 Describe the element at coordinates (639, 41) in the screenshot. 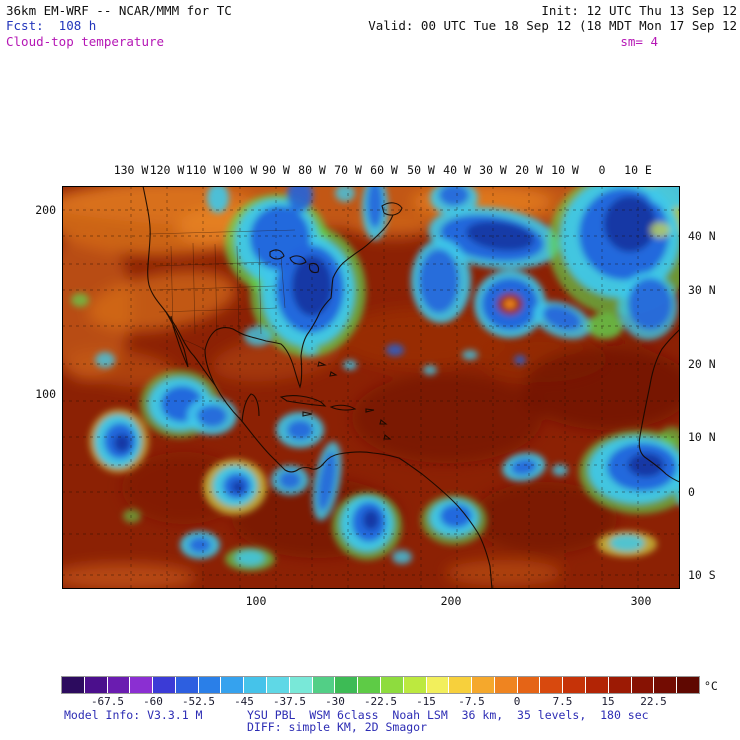

I see `smoothing-value: sm= 4` at that location.